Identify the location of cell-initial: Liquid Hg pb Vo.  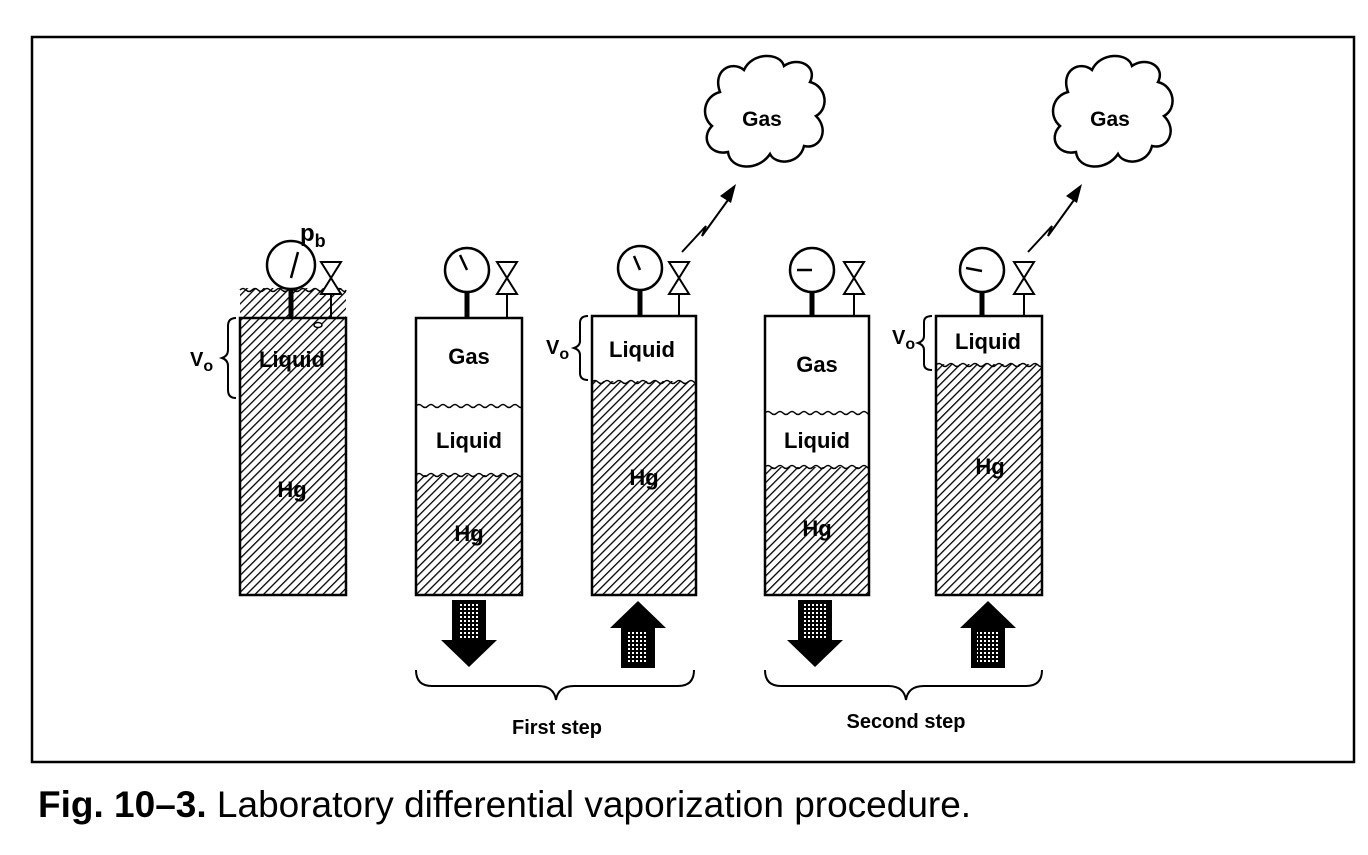
(269, 408).